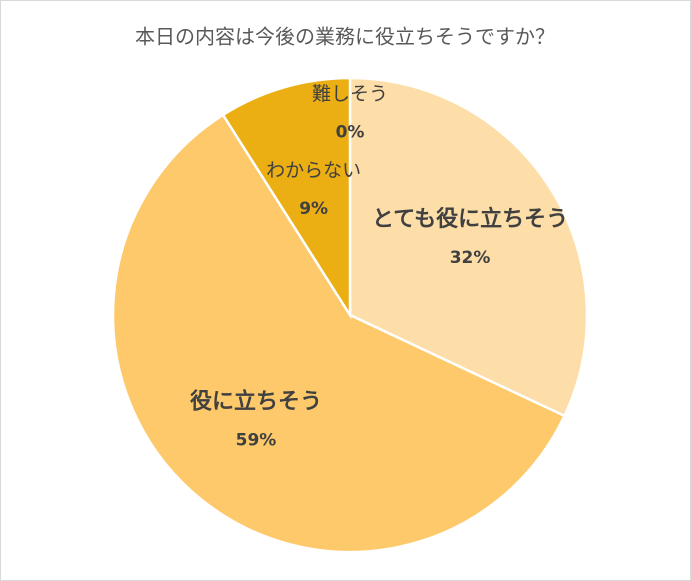 The height and width of the screenshot is (581, 691). Describe the element at coordinates (256, 402) in the screenshot. I see `slice-category-label: 役に立ちそう` at that location.